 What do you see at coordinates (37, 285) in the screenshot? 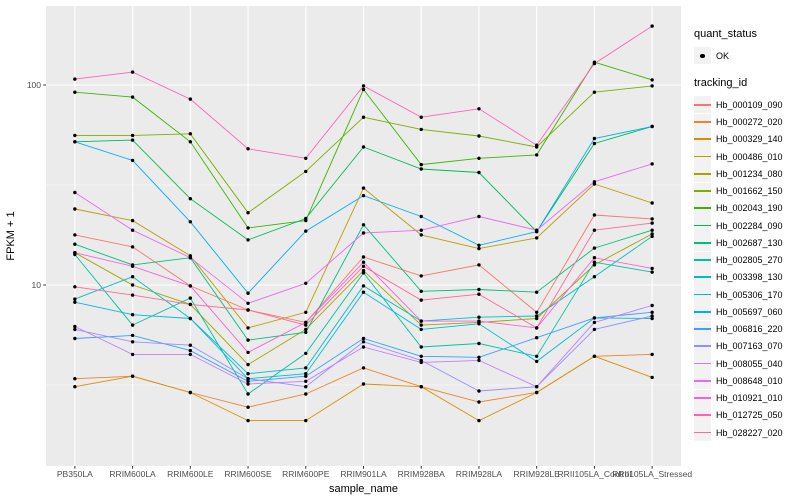
I see `y-tick-label: 10` at bounding box center [37, 285].